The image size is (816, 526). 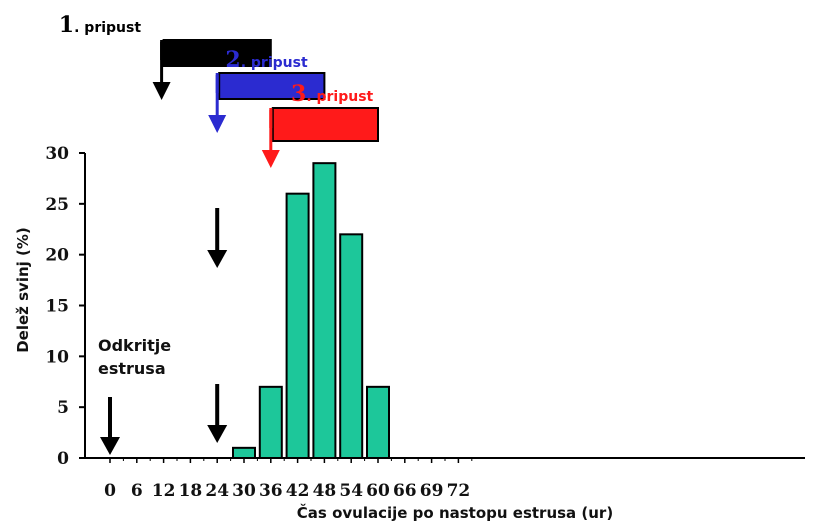 I want to click on insemination-3: 3. pripust, so click(x=320, y=124).